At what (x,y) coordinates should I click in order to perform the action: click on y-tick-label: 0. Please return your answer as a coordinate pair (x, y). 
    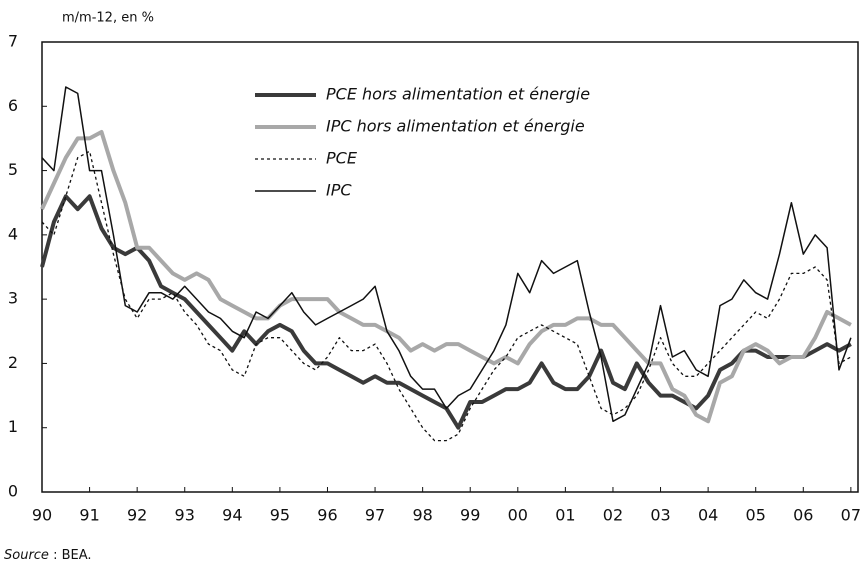
    Looking at the image, I should click on (13, 491).